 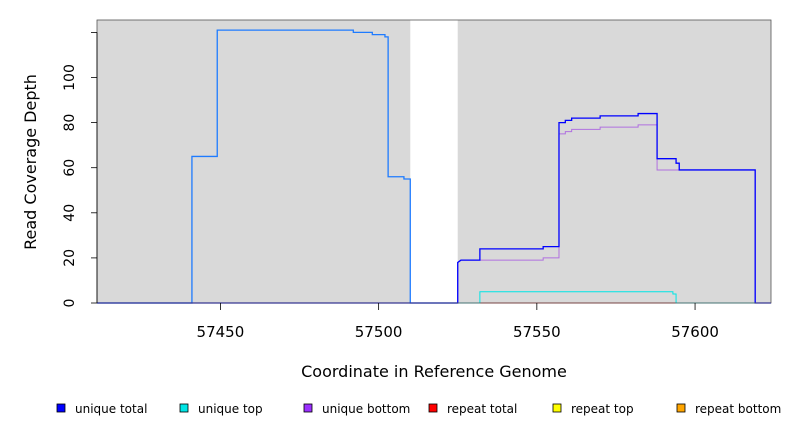 I want to click on x-tick-label: 57500, so click(x=379, y=332).